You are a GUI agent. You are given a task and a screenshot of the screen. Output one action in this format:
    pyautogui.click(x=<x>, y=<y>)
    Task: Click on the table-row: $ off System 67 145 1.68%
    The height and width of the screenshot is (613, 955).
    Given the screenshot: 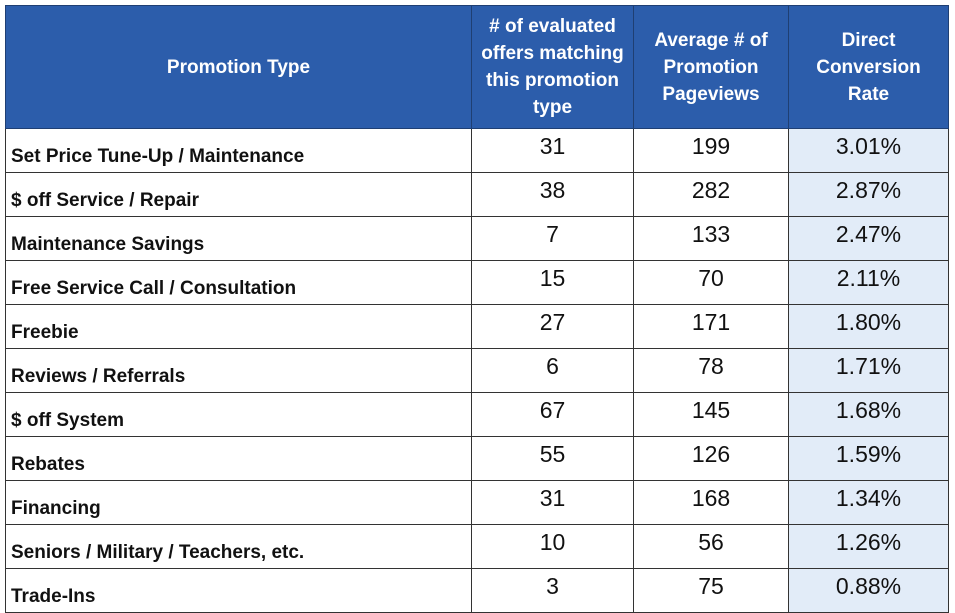 What is the action you would take?
    pyautogui.click(x=477, y=414)
    